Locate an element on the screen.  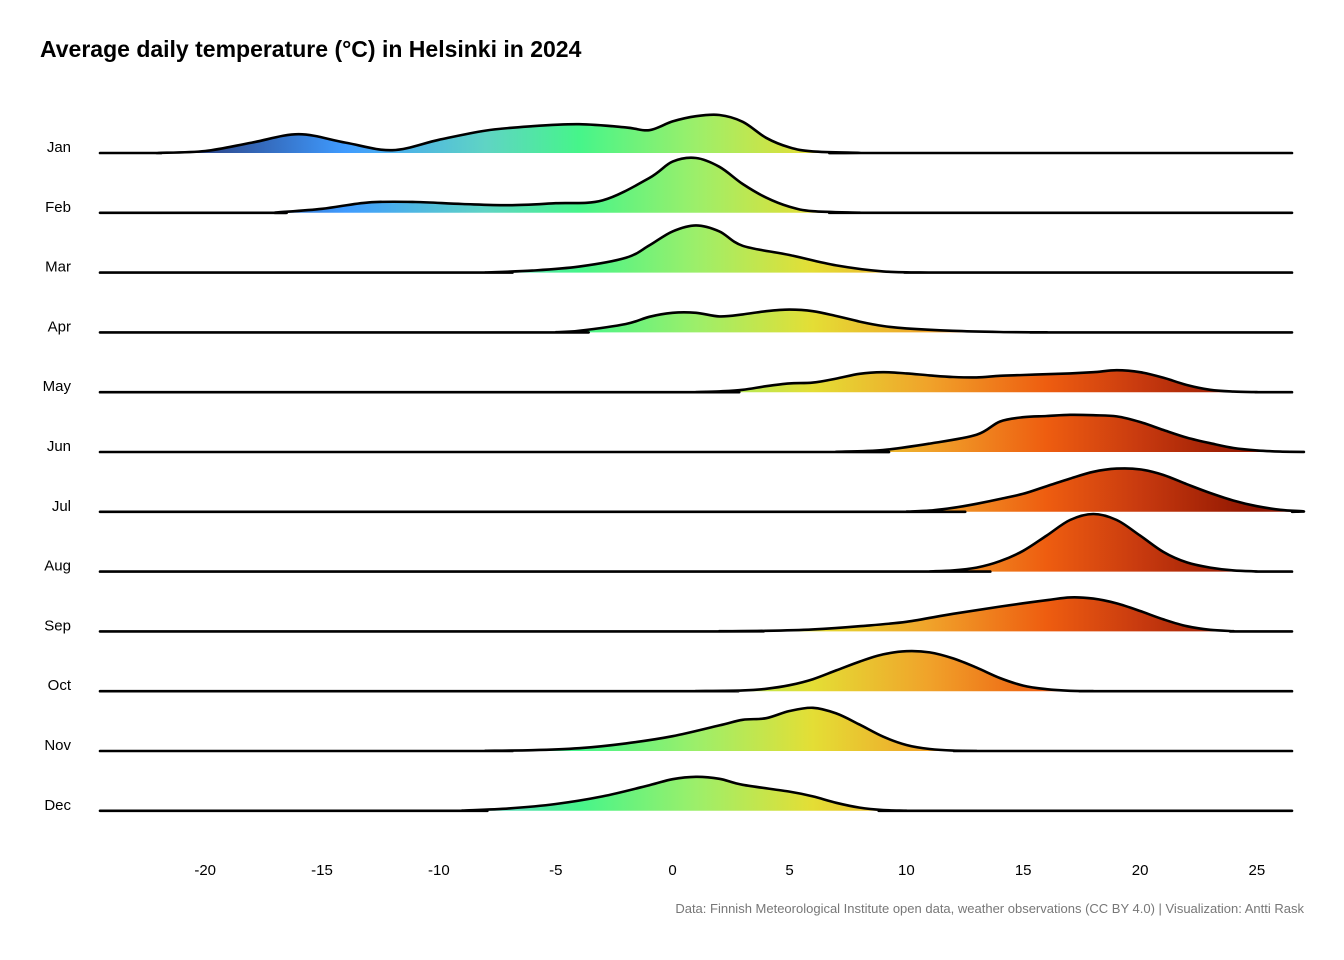
ridge-line-aug is located at coordinates (696, 542).